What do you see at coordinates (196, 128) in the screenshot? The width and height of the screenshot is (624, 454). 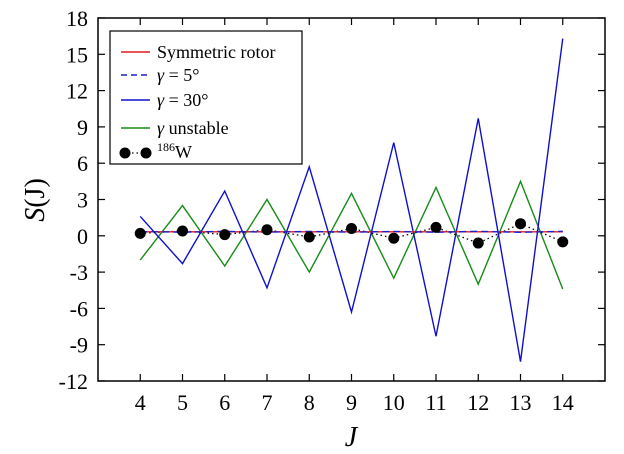 I see `legend-unstable-rest: unstable` at bounding box center [196, 128].